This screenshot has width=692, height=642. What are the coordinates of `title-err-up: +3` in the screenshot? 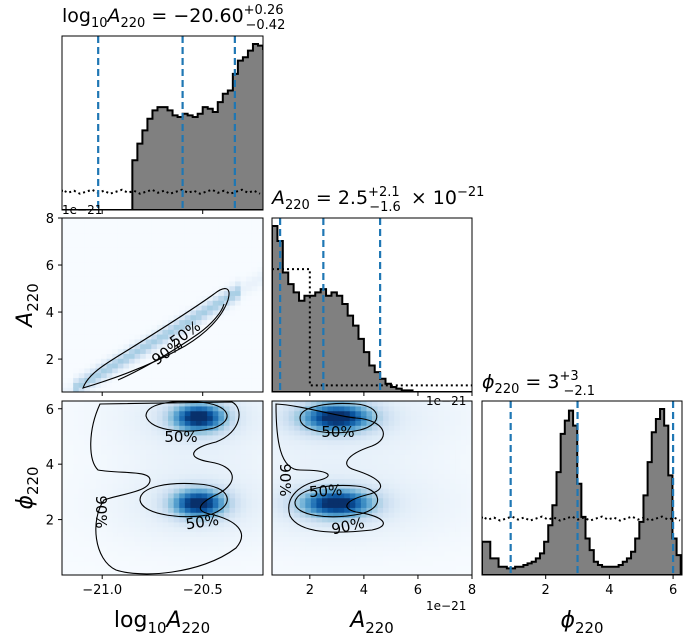 It's located at (568, 376).